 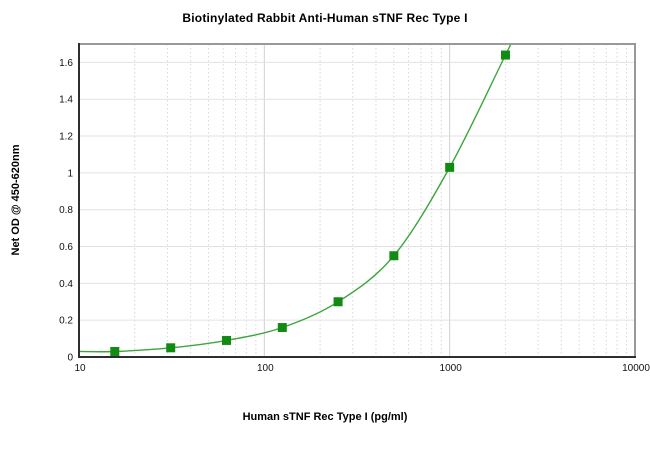 What do you see at coordinates (66, 63) in the screenshot?
I see `y-tick-label: 1.6` at bounding box center [66, 63].